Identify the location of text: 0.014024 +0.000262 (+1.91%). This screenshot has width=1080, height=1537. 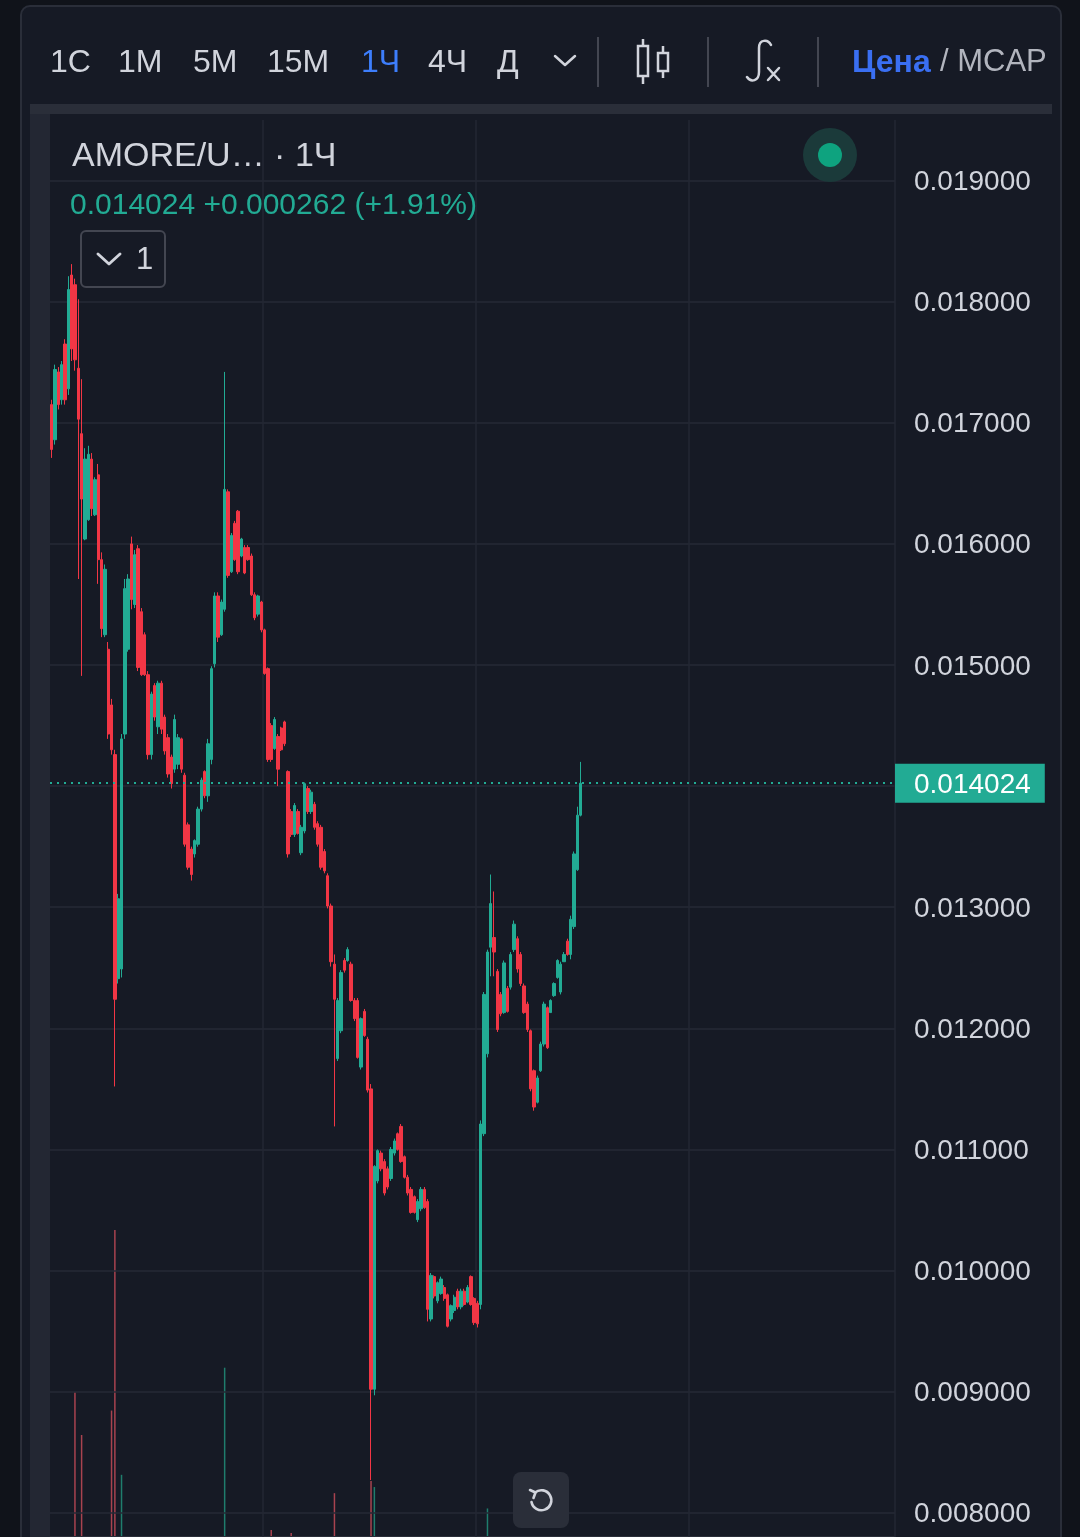
(274, 204).